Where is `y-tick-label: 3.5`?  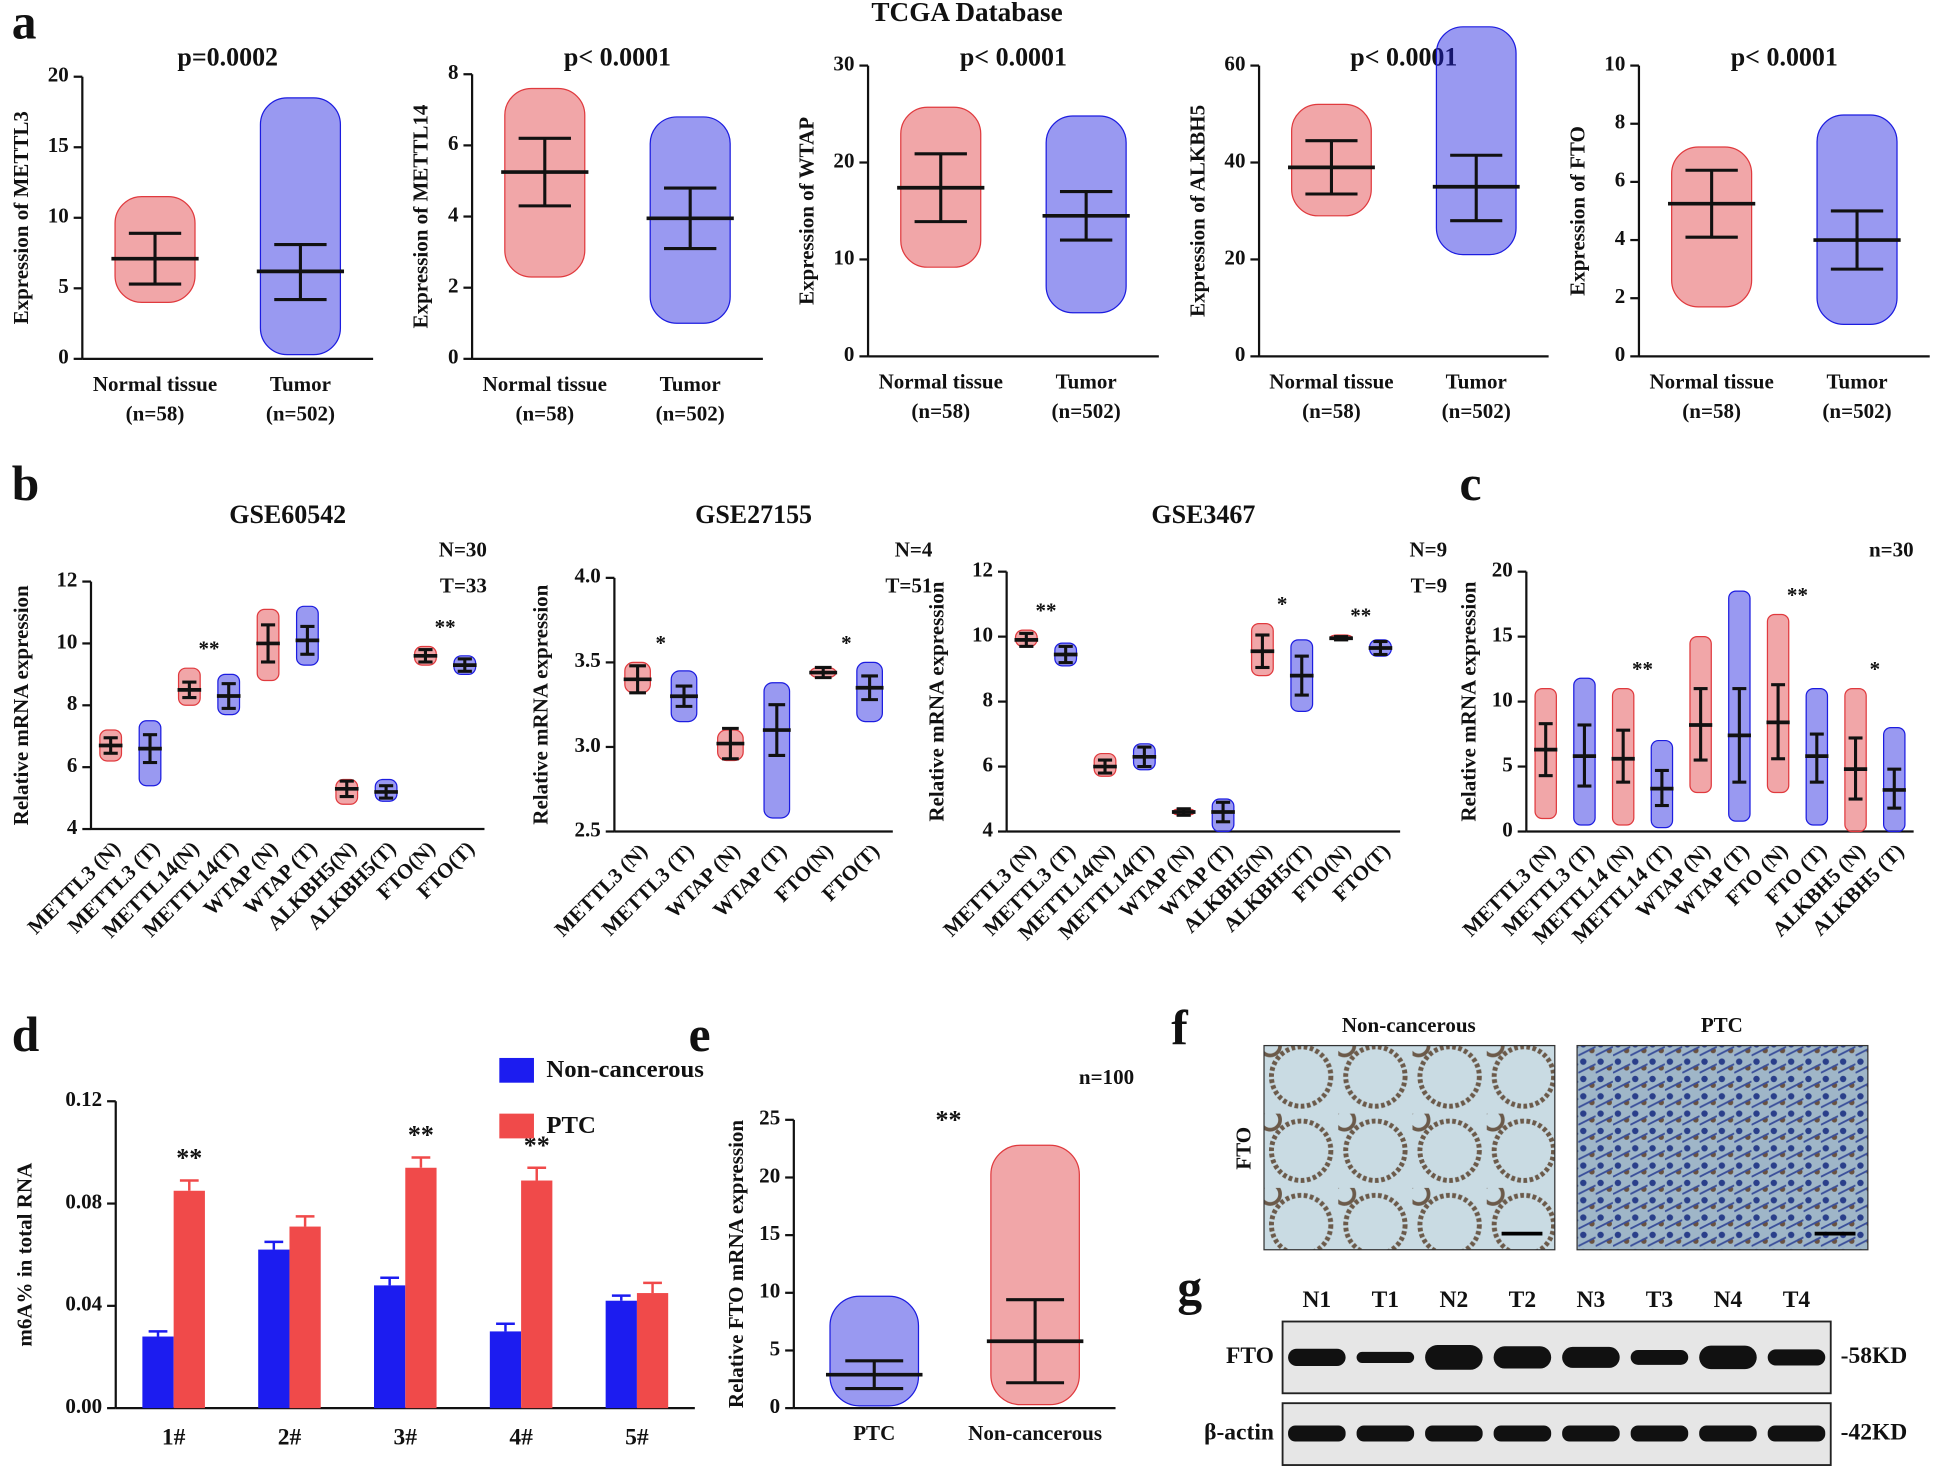
y-tick-label: 3.5 is located at coordinates (588, 660).